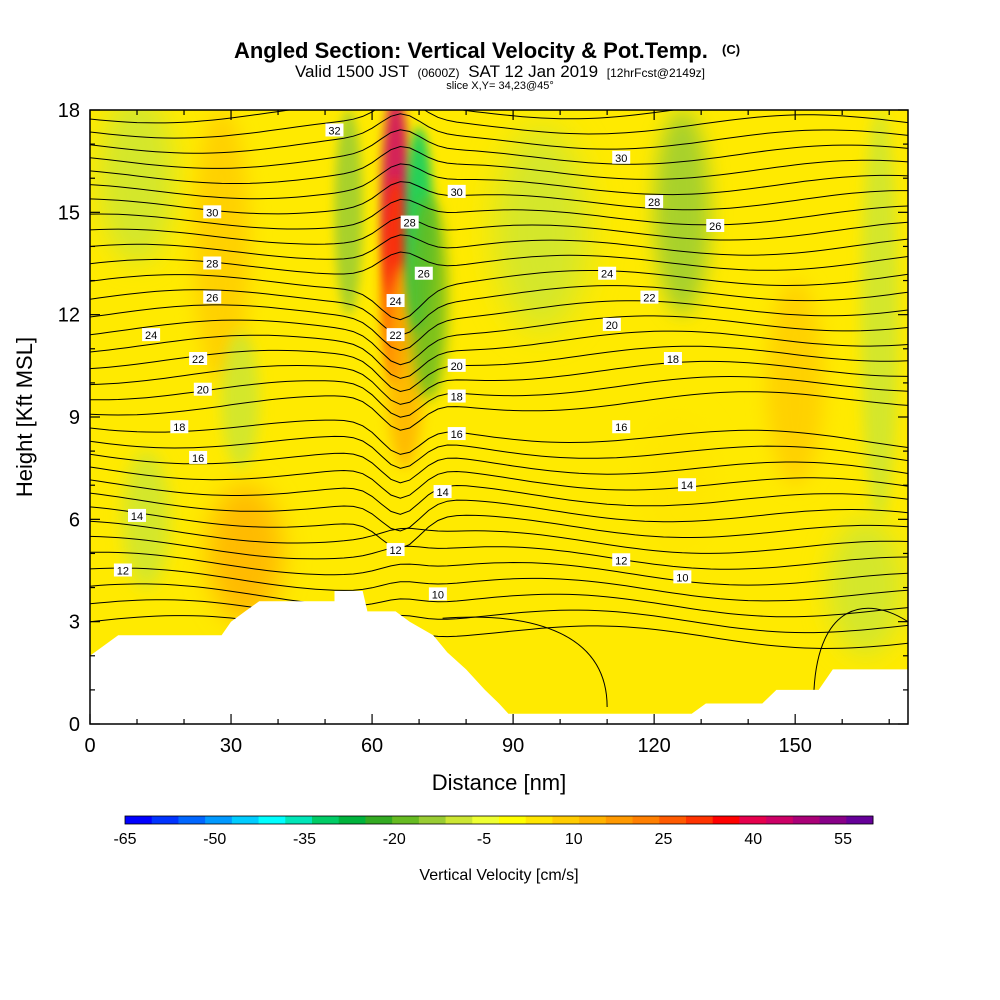  Describe the element at coordinates (664, 839) in the screenshot. I see `colorbar-tick-label: 25` at that location.